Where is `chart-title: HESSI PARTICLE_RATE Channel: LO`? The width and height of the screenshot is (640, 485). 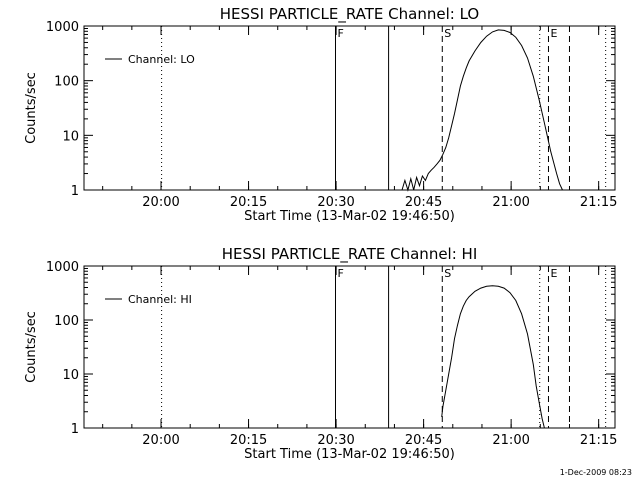 chart-title: HESSI PARTICLE_RATE Channel: LO is located at coordinates (349, 14).